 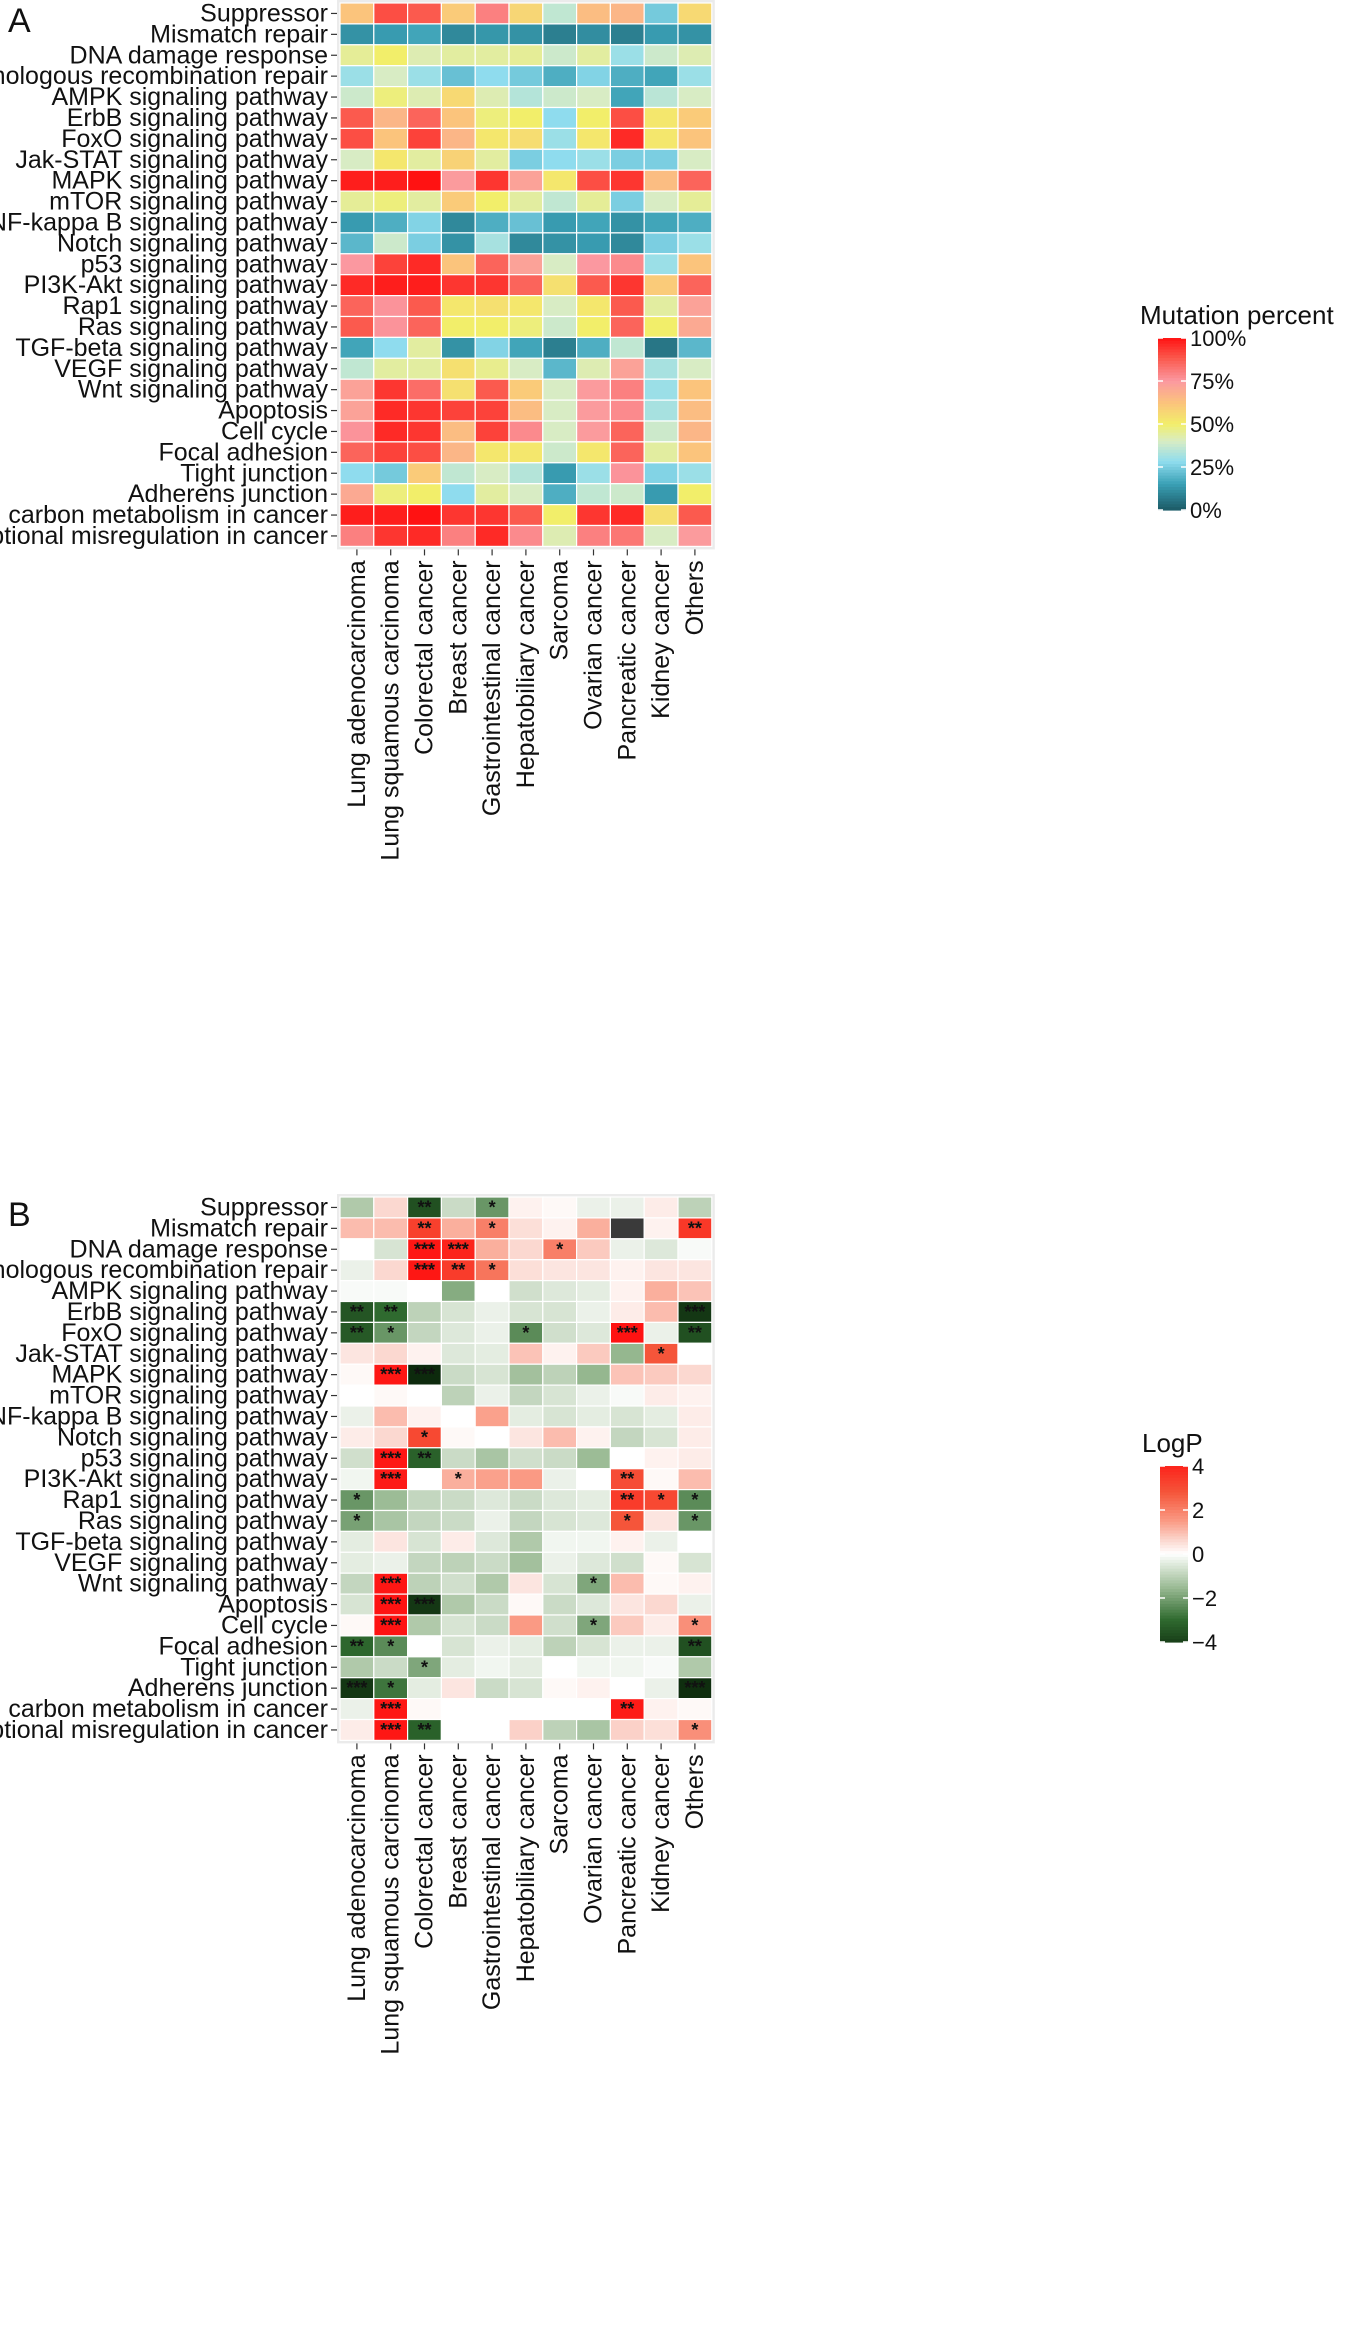 I want to click on row-label: ErbB signaling pathway, so click(x=198, y=118).